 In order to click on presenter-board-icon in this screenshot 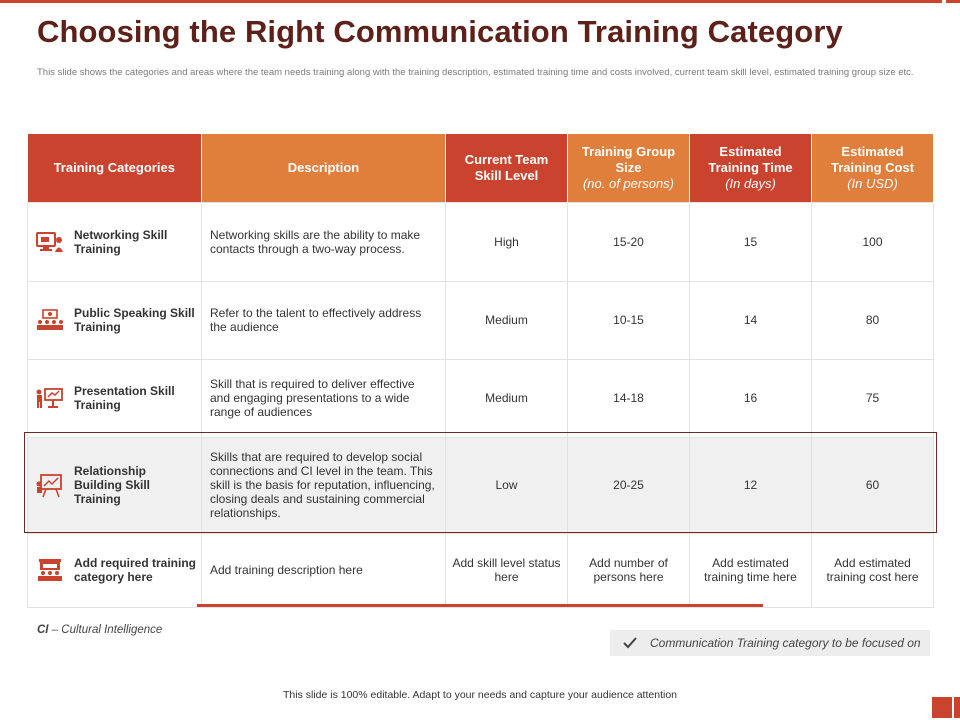, I will do `click(50, 398)`.